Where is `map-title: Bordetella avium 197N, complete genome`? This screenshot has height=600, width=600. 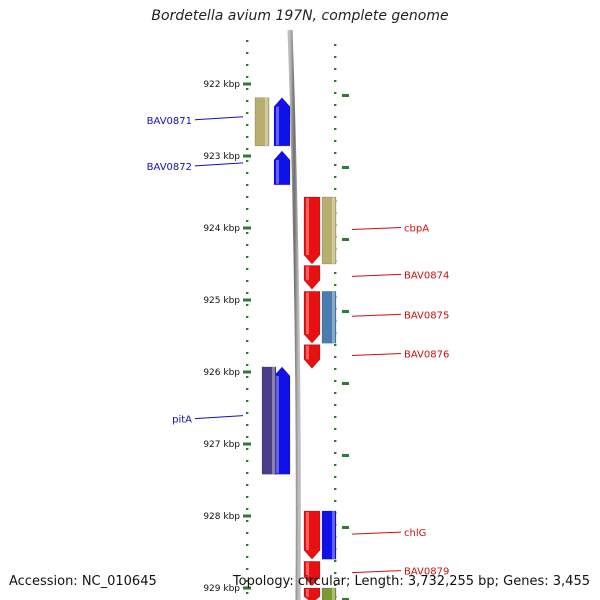
map-title: Bordetella avium 197N, complete genome is located at coordinates (300, 16).